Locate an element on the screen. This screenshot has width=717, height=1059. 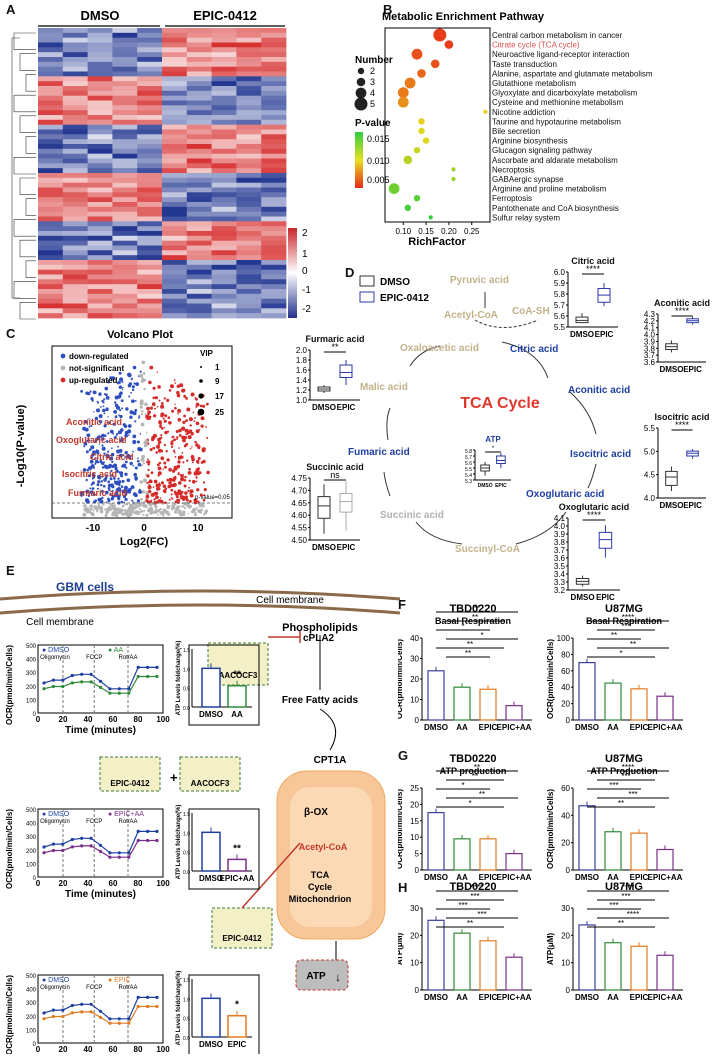
volcano-xtick-0: 0 is located at coordinates (144, 528).